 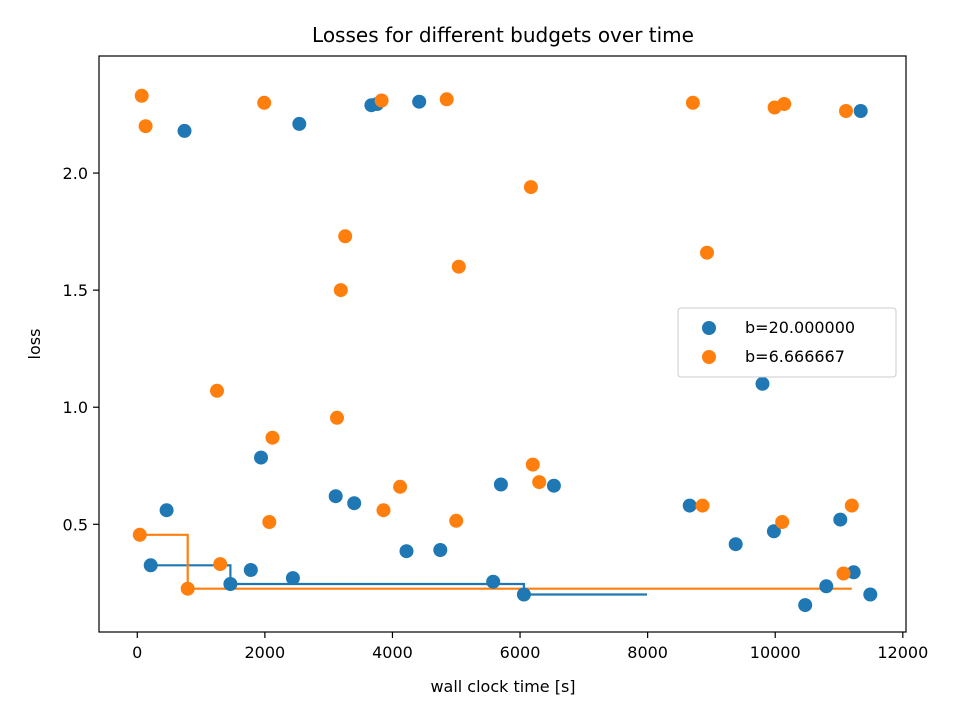 I want to click on legend-box, so click(x=787, y=342).